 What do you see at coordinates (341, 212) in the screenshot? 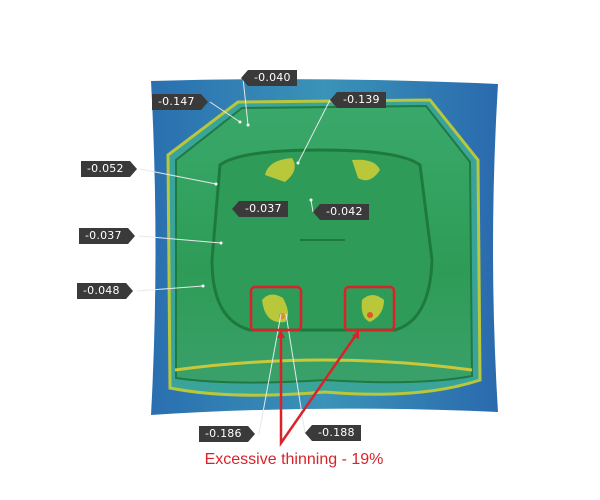
I see `measure-label: -0.042` at bounding box center [341, 212].